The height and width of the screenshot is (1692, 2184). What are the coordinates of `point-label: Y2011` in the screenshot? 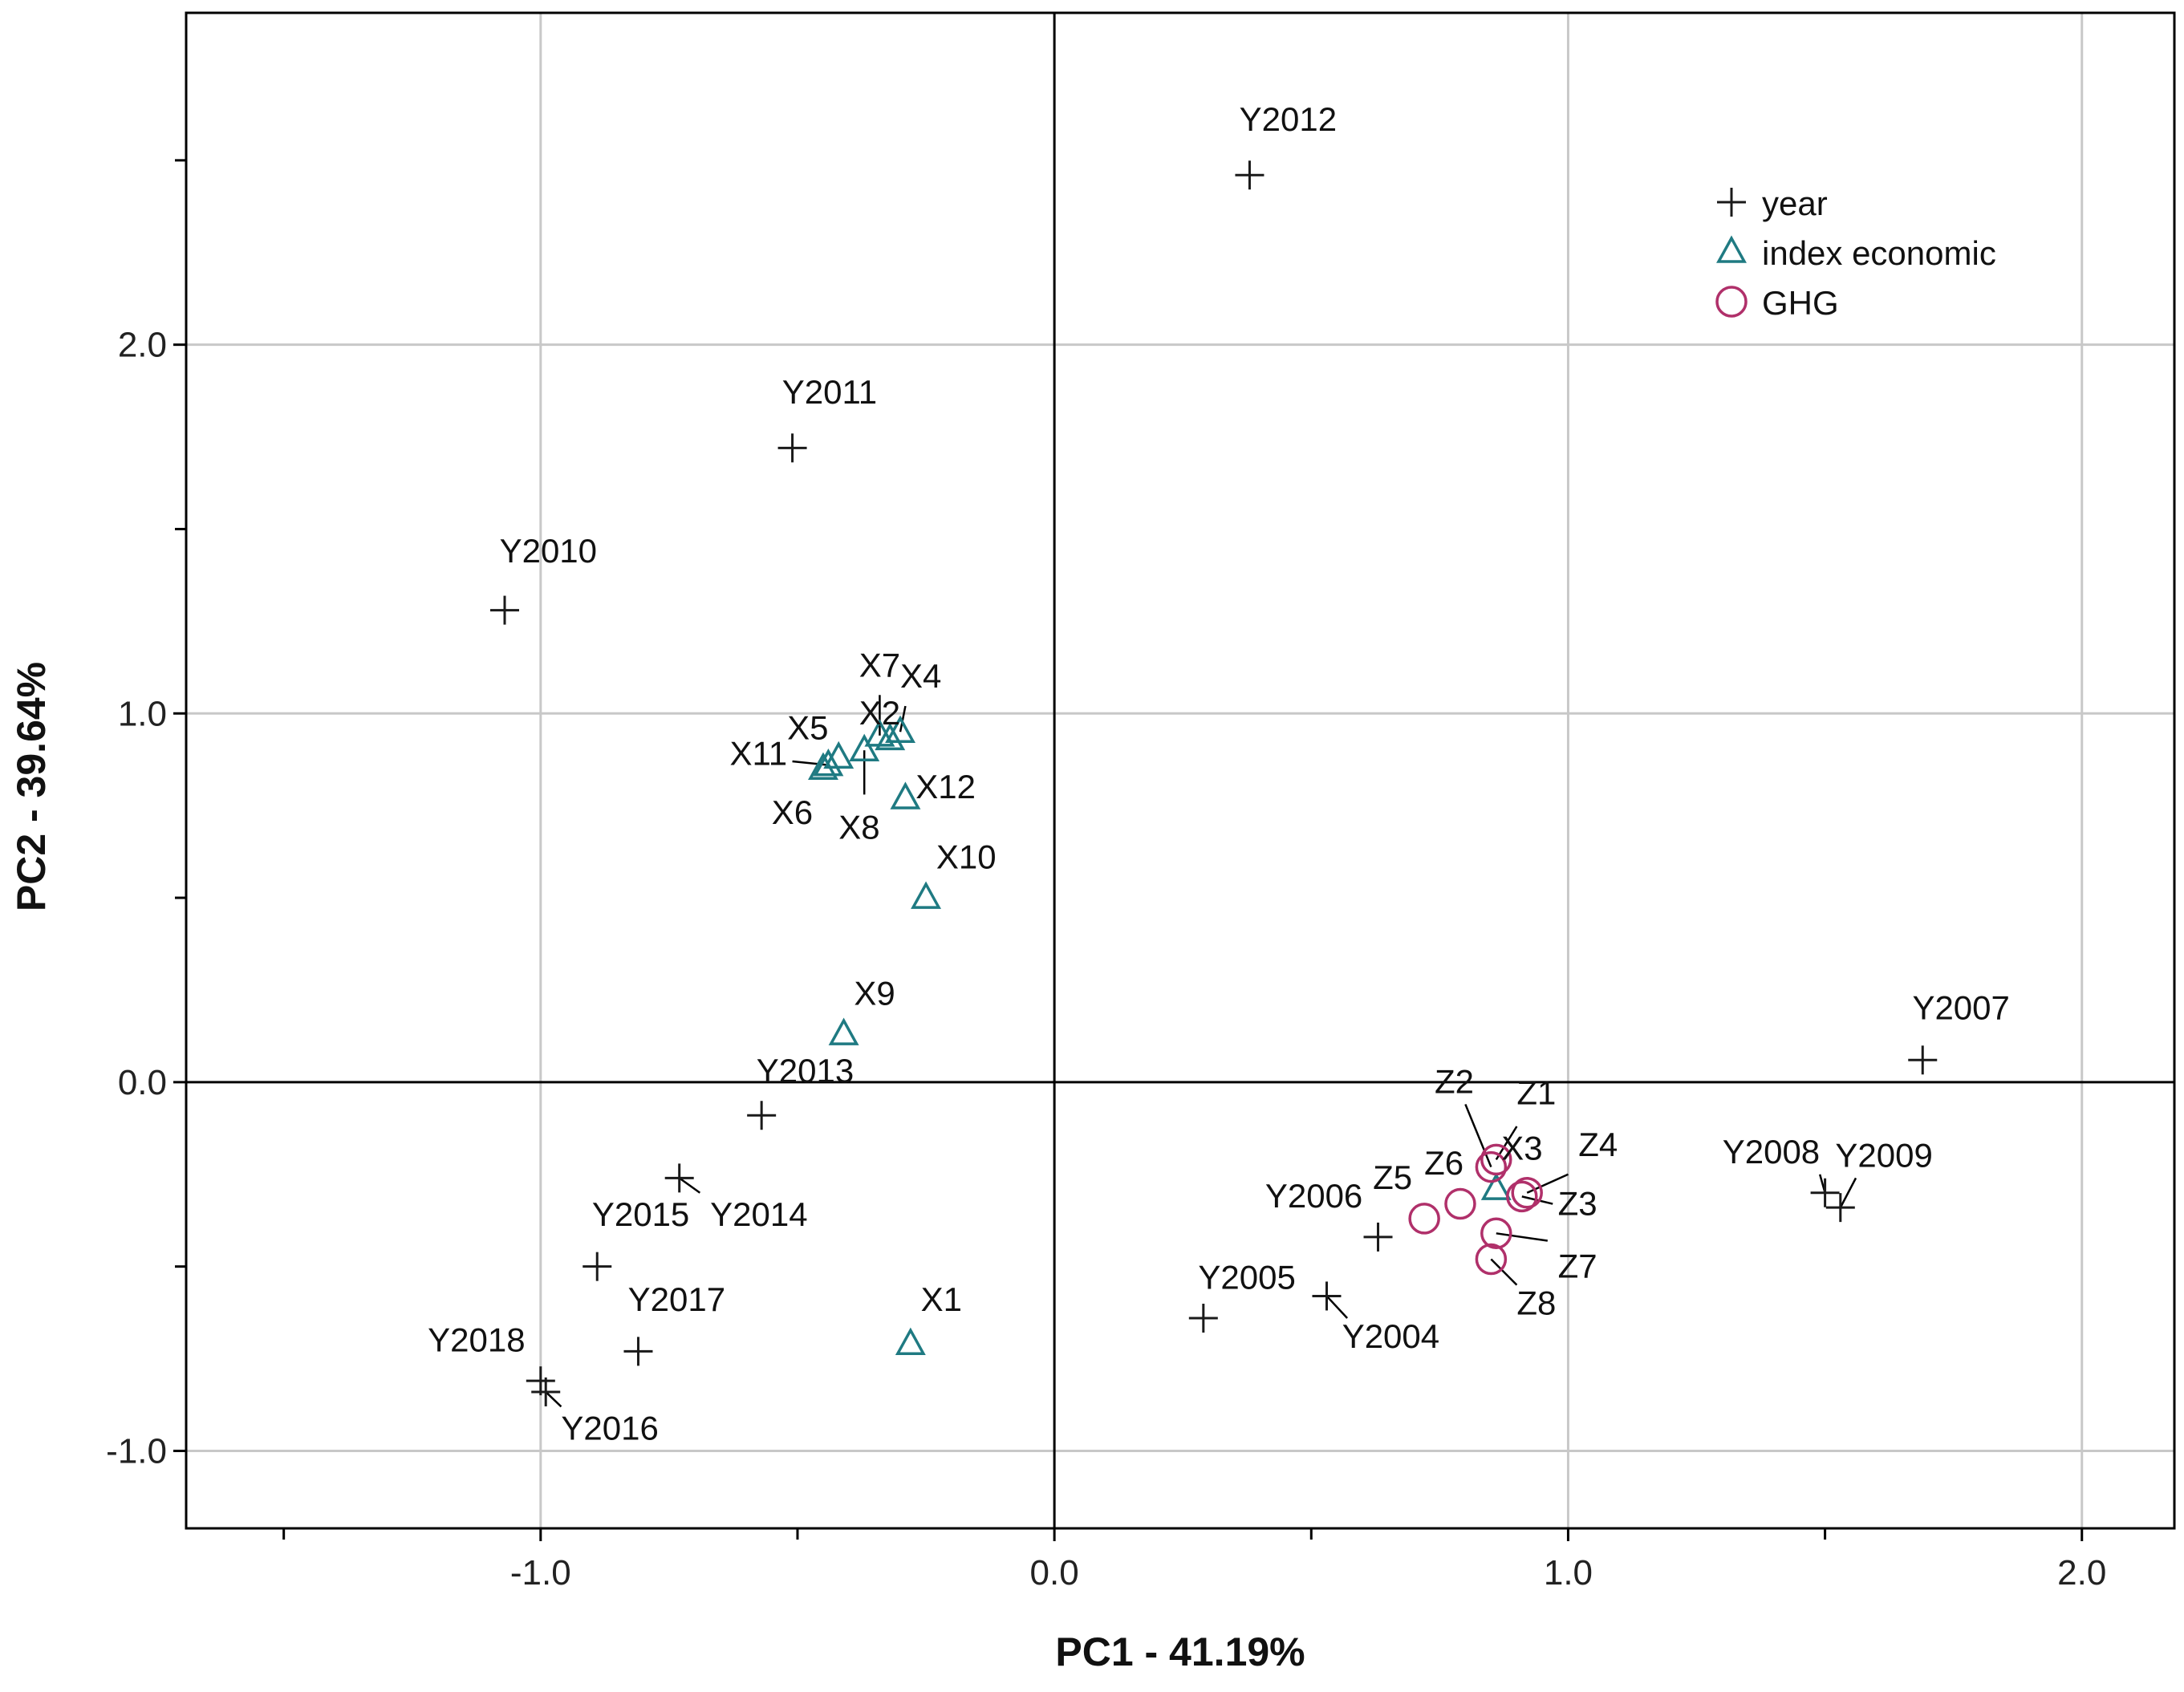 It's located at (829, 392).